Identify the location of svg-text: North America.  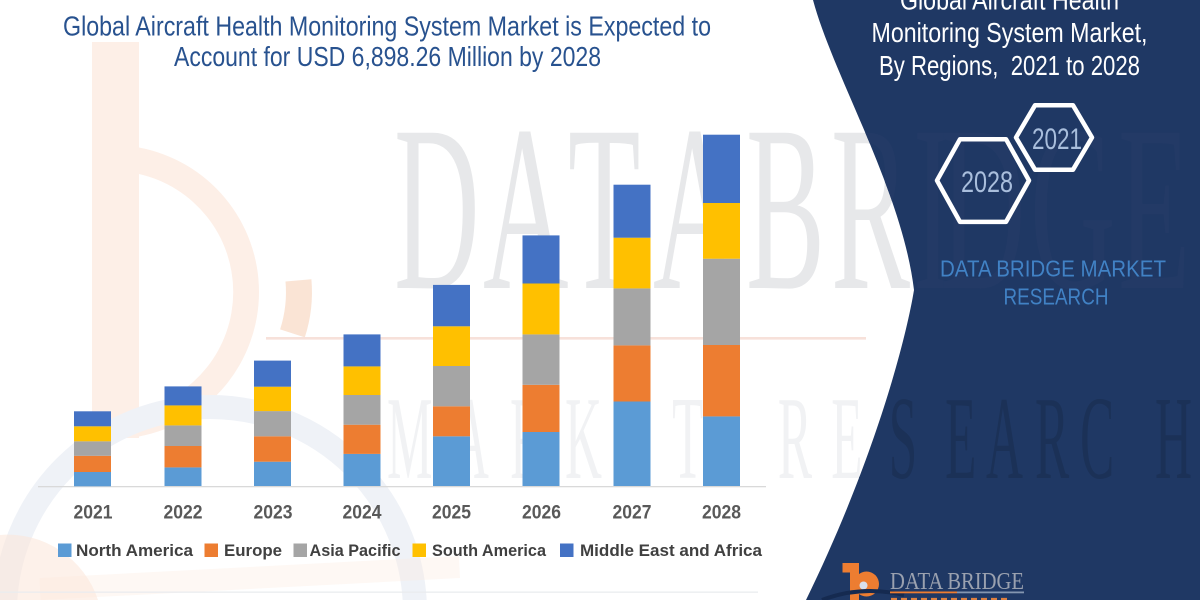
(135, 550).